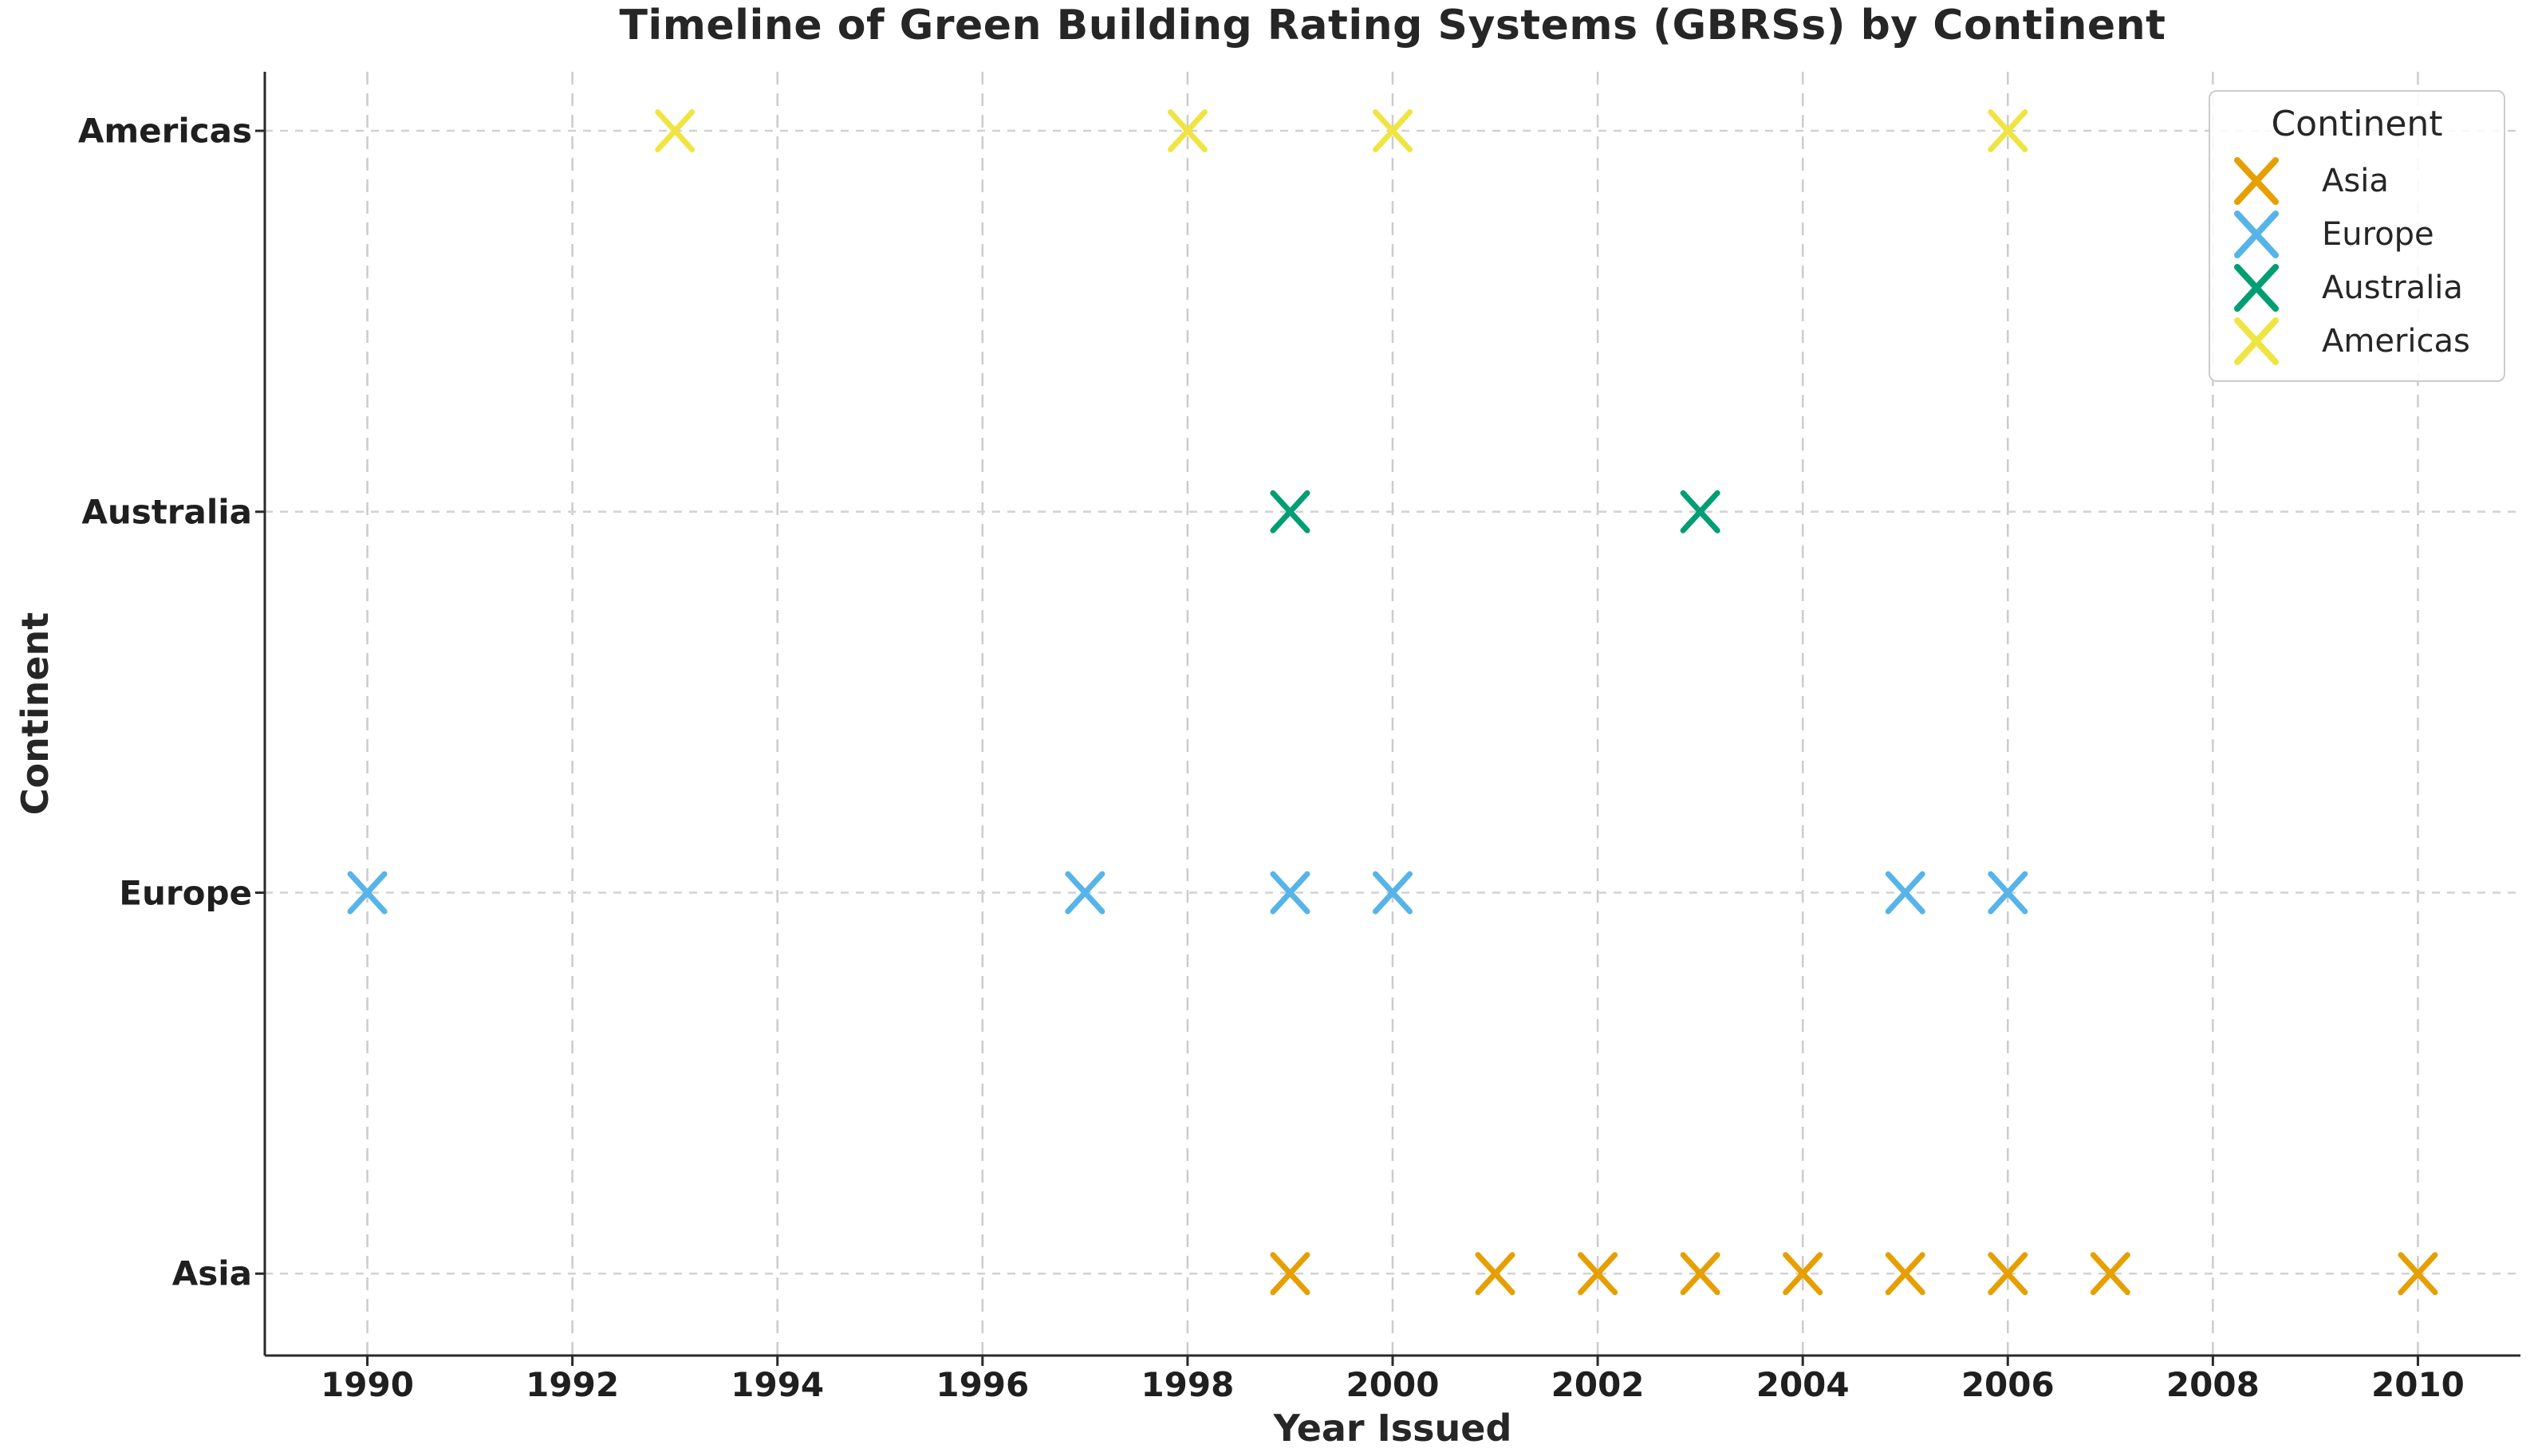  Describe the element at coordinates (1392, 1428) in the screenshot. I see `x-axis-label: Year Issued` at that location.